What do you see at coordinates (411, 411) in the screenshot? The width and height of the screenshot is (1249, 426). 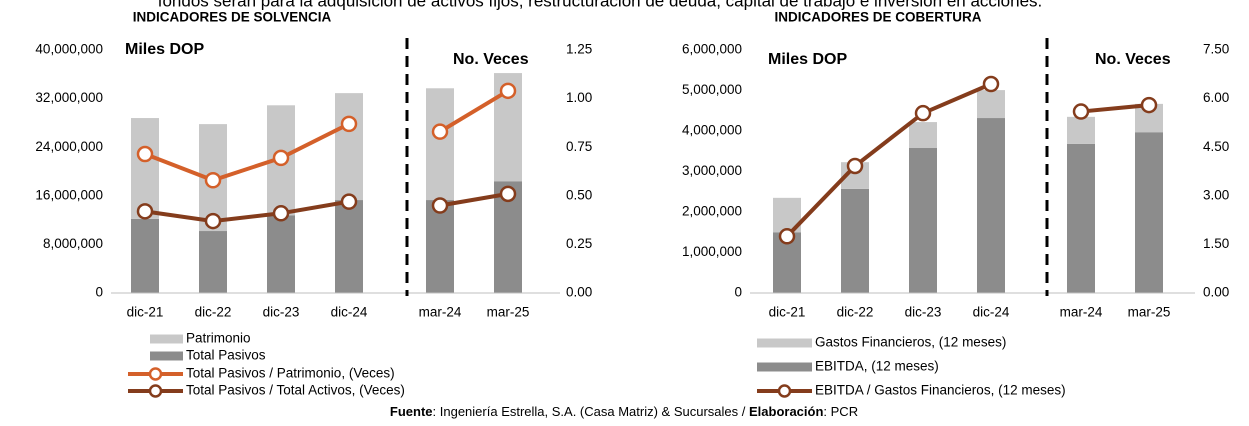 I see `source-label: Fuente` at bounding box center [411, 411].